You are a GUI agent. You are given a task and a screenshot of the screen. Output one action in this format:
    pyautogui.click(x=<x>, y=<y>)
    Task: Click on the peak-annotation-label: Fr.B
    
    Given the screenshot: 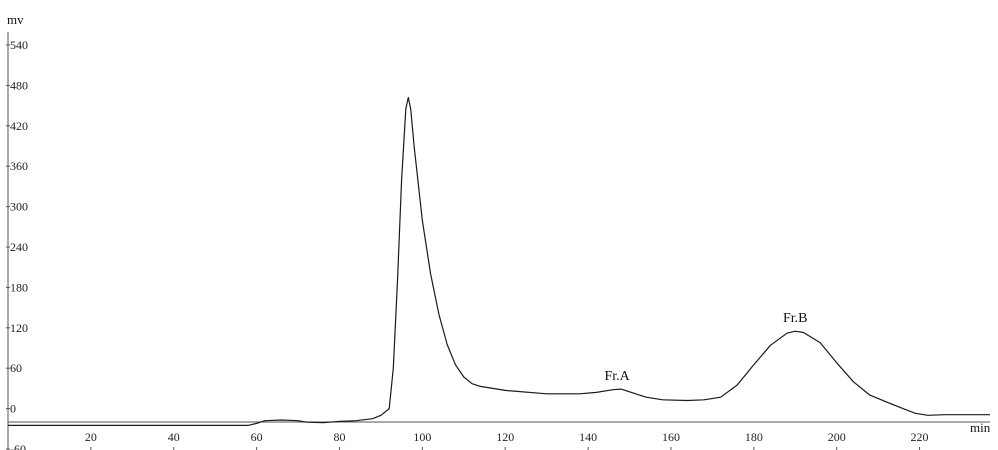 What is the action you would take?
    pyautogui.click(x=795, y=318)
    